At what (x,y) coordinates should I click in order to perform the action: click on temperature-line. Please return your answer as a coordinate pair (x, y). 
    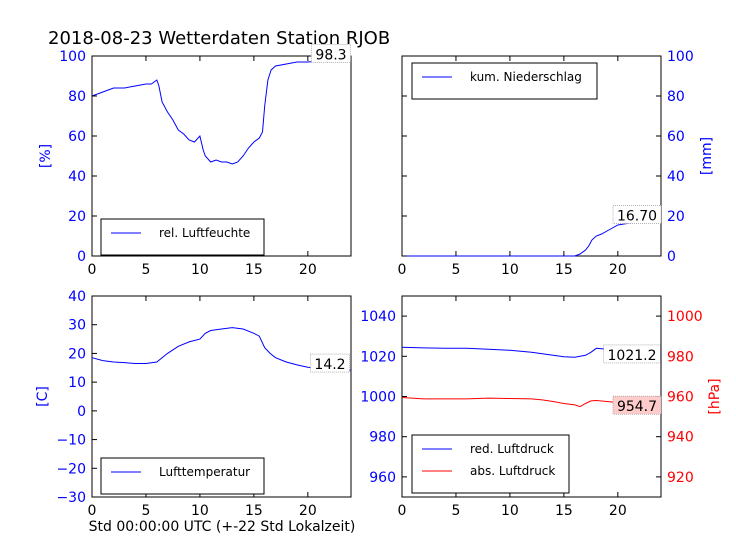
    Looking at the image, I should click on (221, 349).